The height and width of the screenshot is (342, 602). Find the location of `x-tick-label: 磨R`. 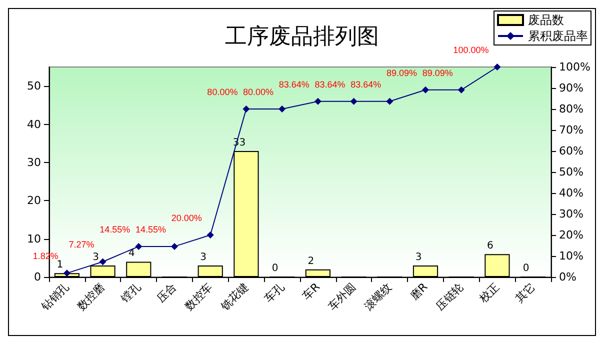

x-tick-label: 磨R is located at coordinates (419, 291).